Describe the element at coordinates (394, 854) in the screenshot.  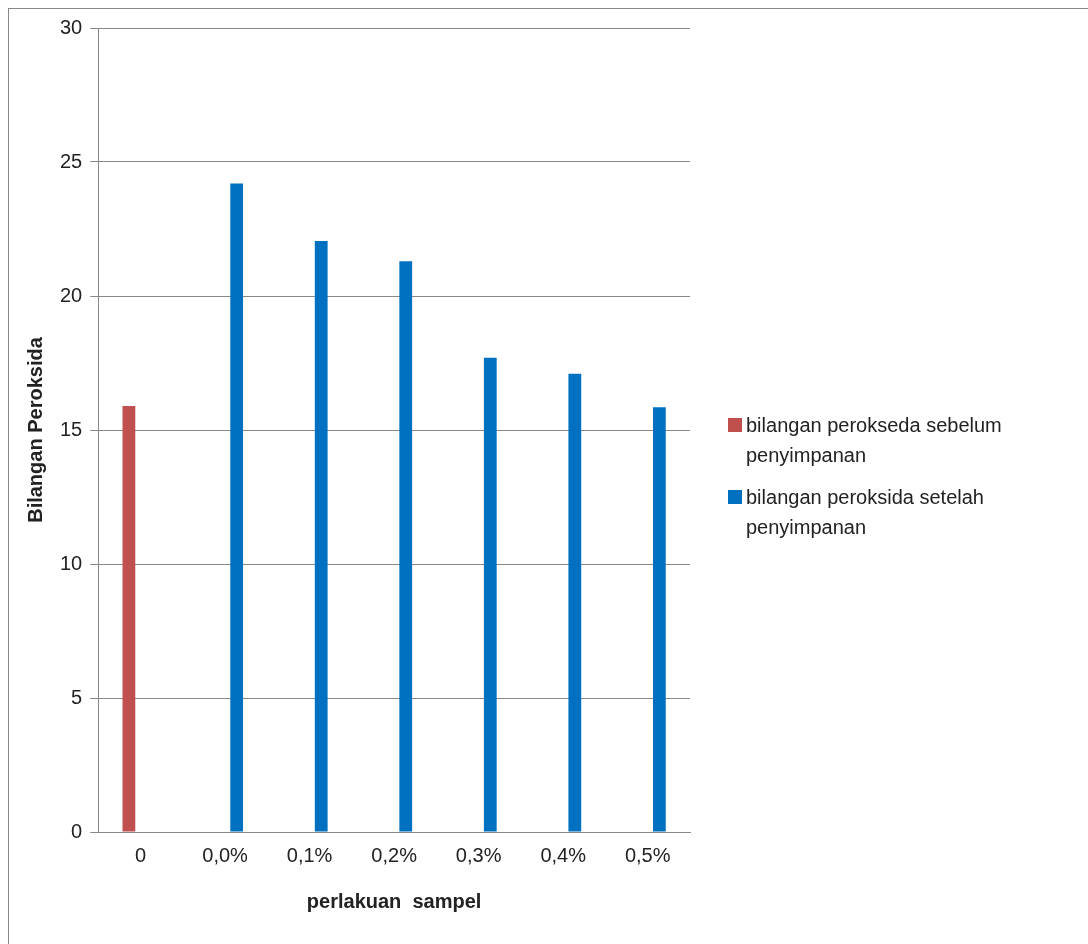
I see `x-tick-label: 0,2%` at that location.